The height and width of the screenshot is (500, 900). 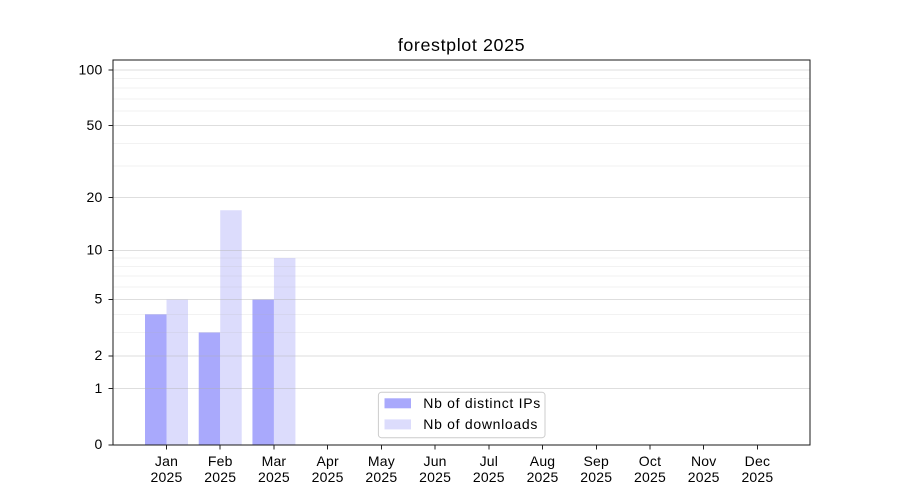 I want to click on svg-text: May, so click(x=381, y=461).